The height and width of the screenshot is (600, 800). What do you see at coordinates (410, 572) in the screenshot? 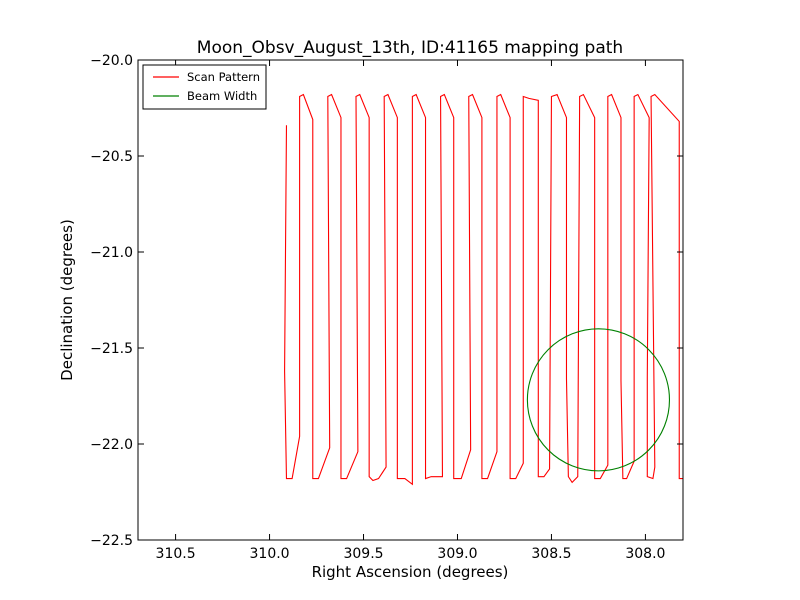
I see `x-axis-label: Right Ascension (degrees)` at bounding box center [410, 572].